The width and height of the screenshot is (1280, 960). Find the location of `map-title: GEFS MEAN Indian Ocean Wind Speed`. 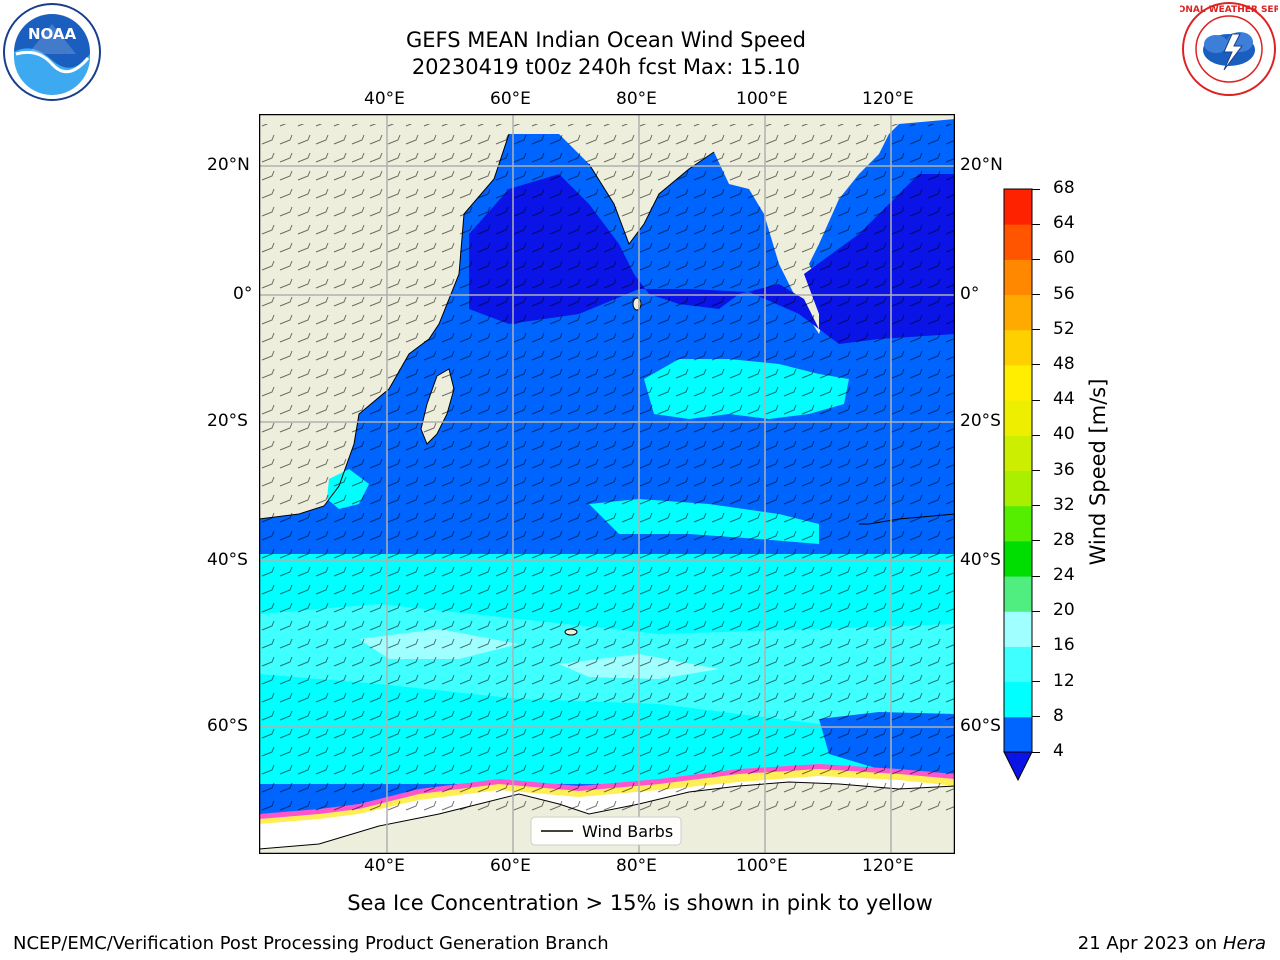

map-title: GEFS MEAN Indian Ocean Wind Speed is located at coordinates (606, 40).